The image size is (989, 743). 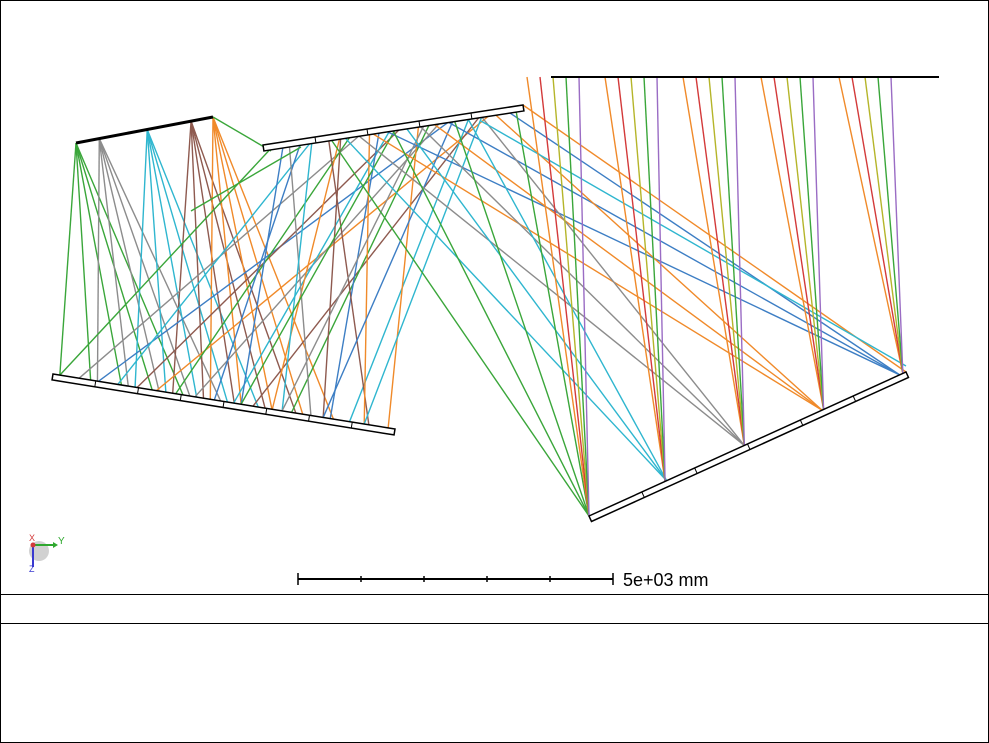 I want to click on axis-y-label: Y, so click(x=61, y=541).